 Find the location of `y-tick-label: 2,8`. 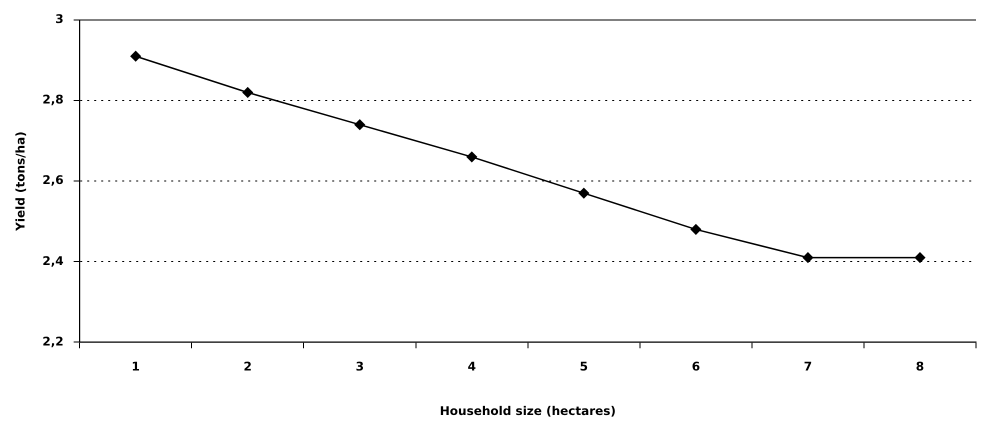

y-tick-label: 2,8 is located at coordinates (53, 99).